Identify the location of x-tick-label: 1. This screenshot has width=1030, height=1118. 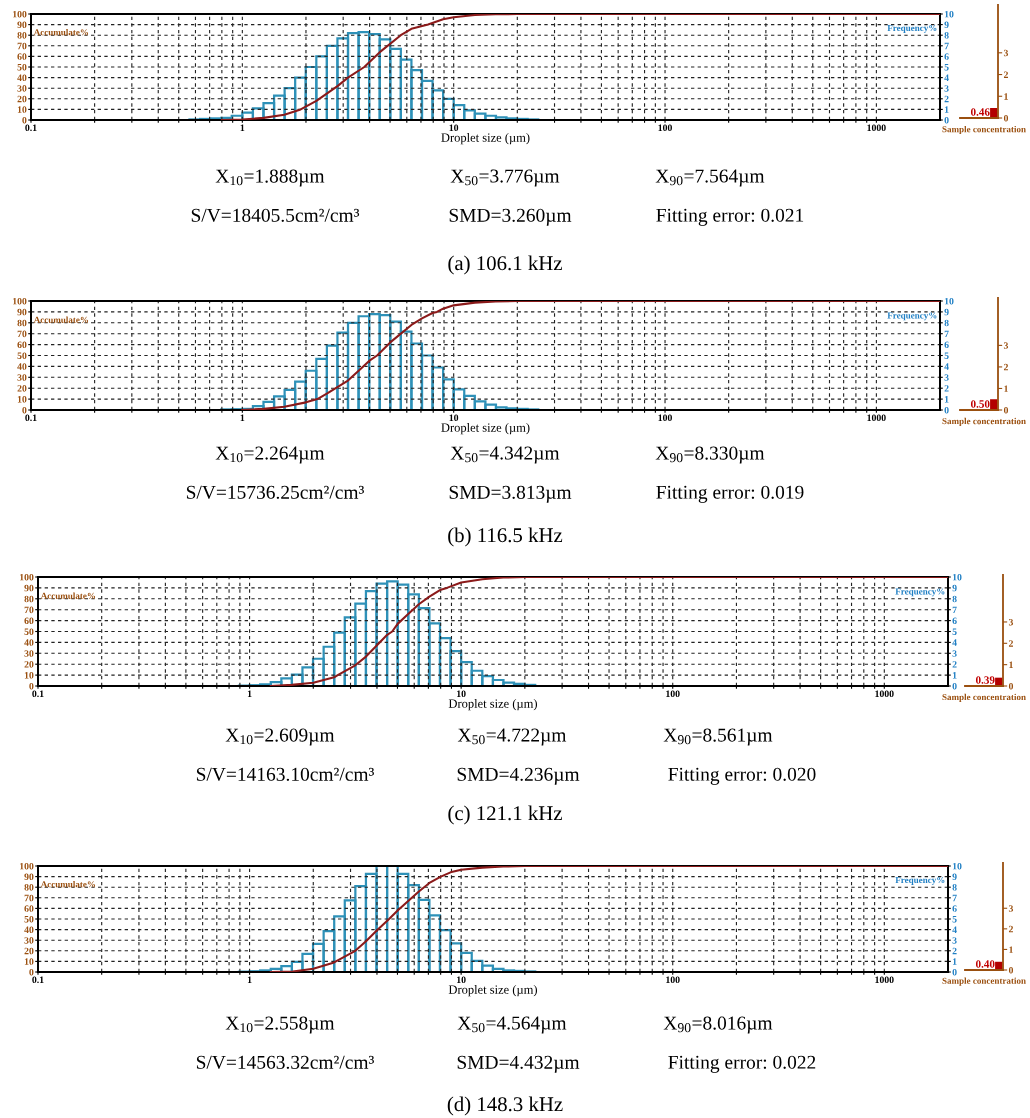
(249, 979).